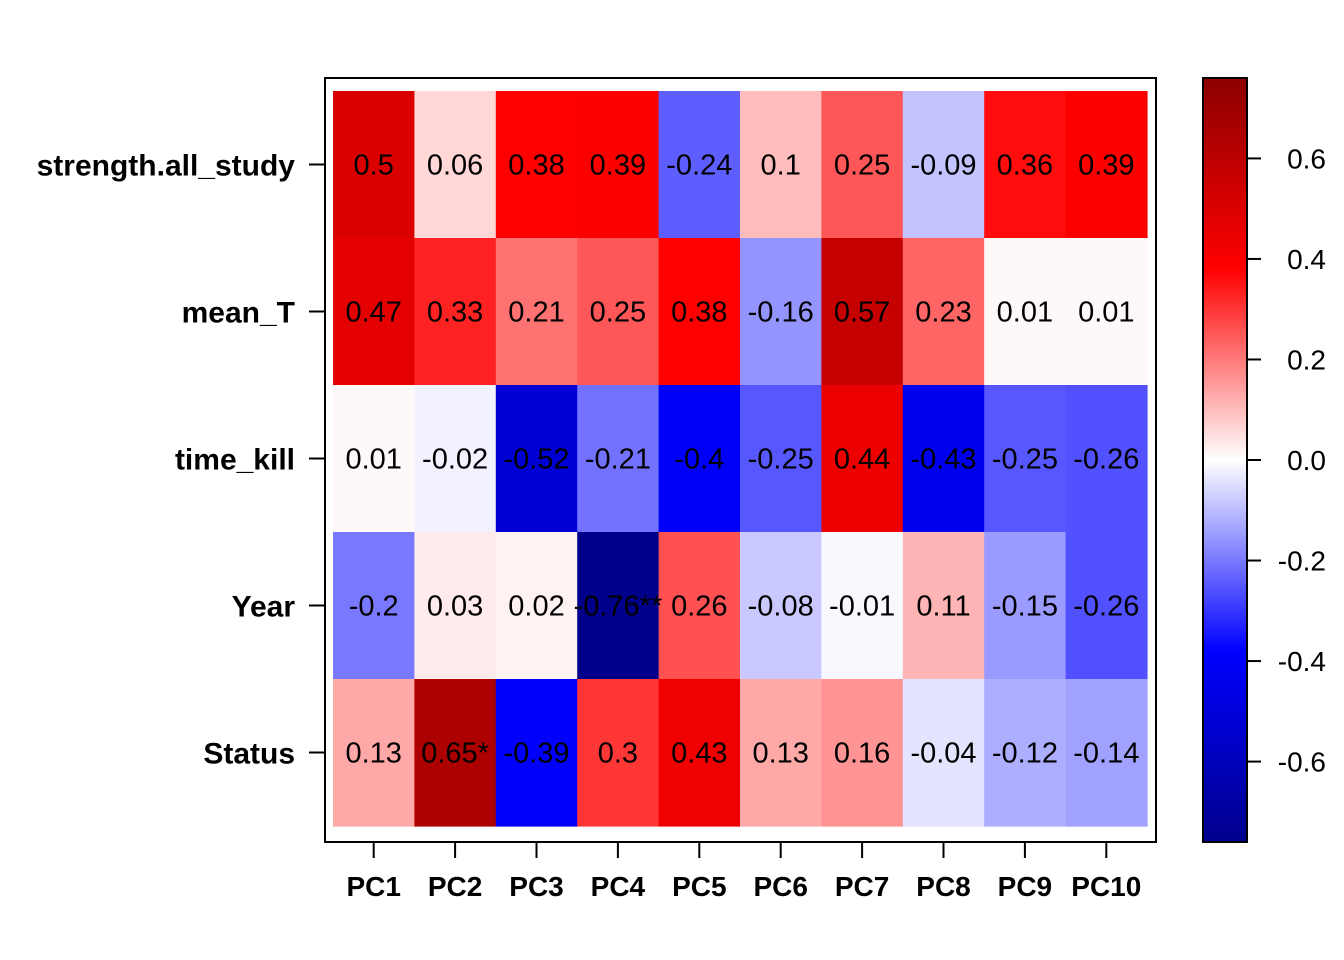  What do you see at coordinates (1306, 259) in the screenshot?
I see `colorbar-tick-label-1: 0.4` at bounding box center [1306, 259].